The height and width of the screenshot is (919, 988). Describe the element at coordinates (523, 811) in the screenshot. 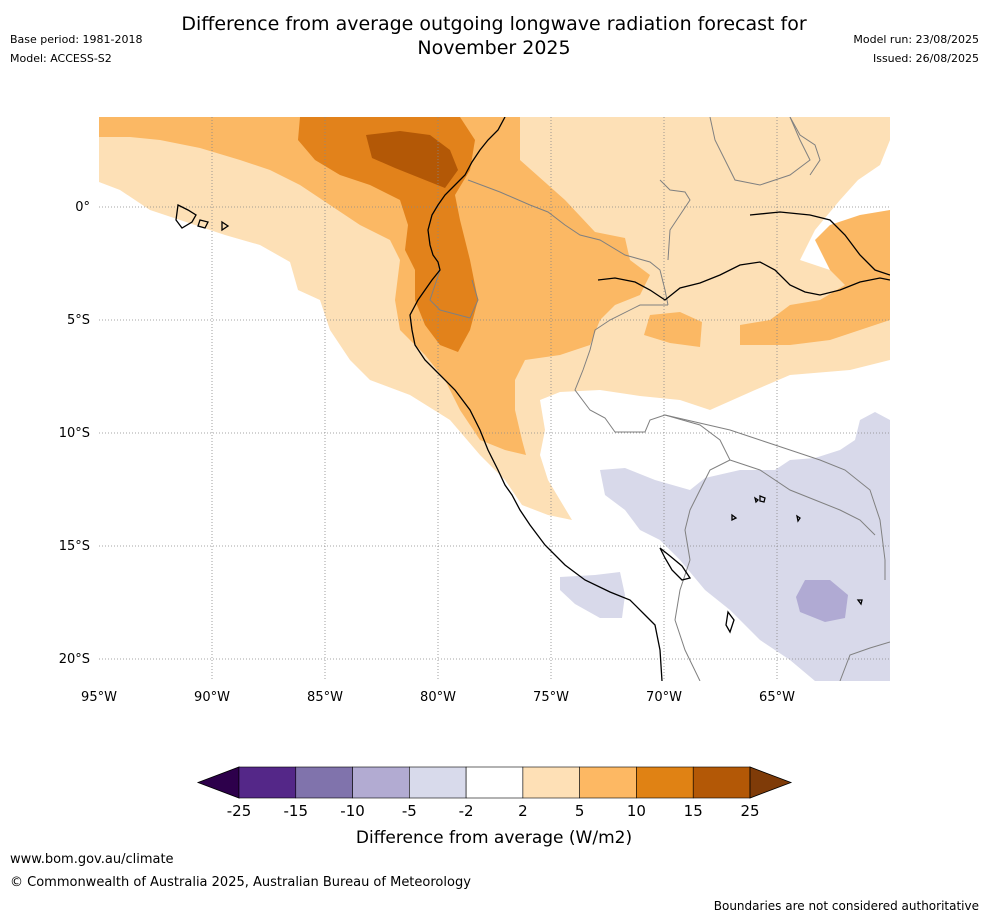

I see `colorbar-tick-label: 2` at that location.